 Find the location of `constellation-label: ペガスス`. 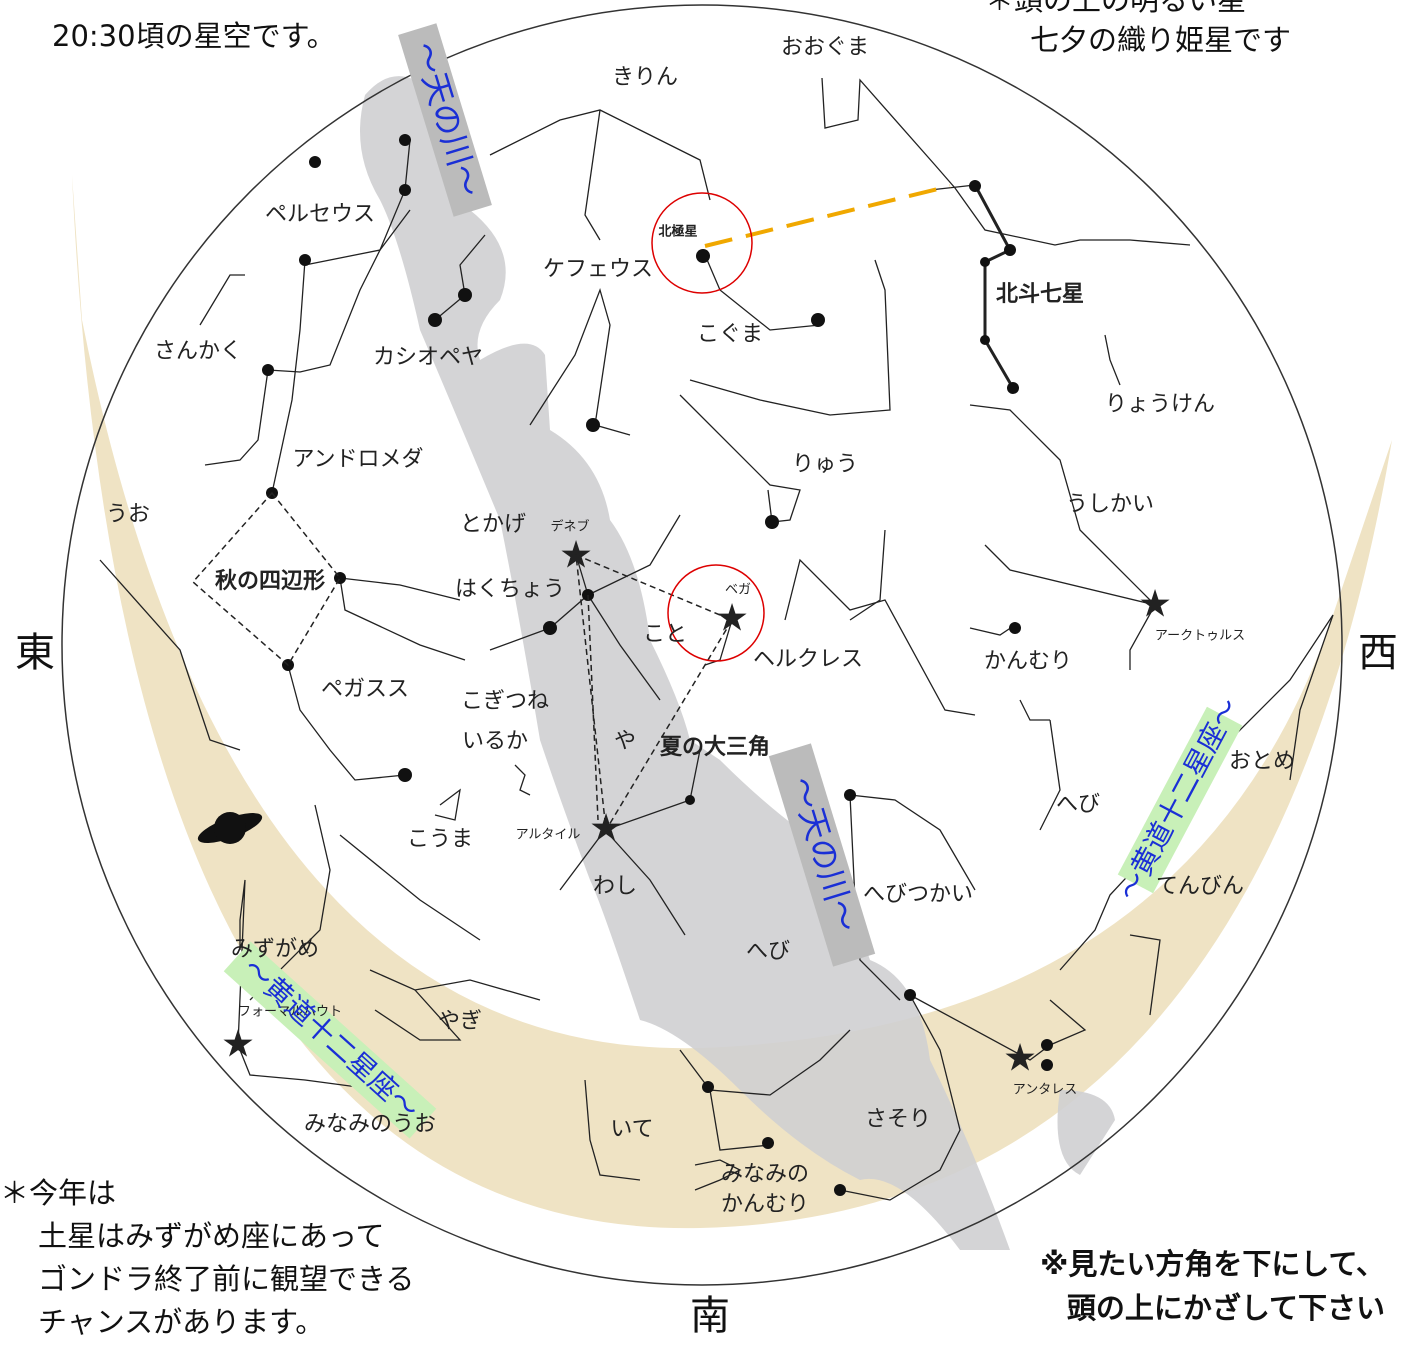

constellation-label: ペガスス is located at coordinates (365, 689).